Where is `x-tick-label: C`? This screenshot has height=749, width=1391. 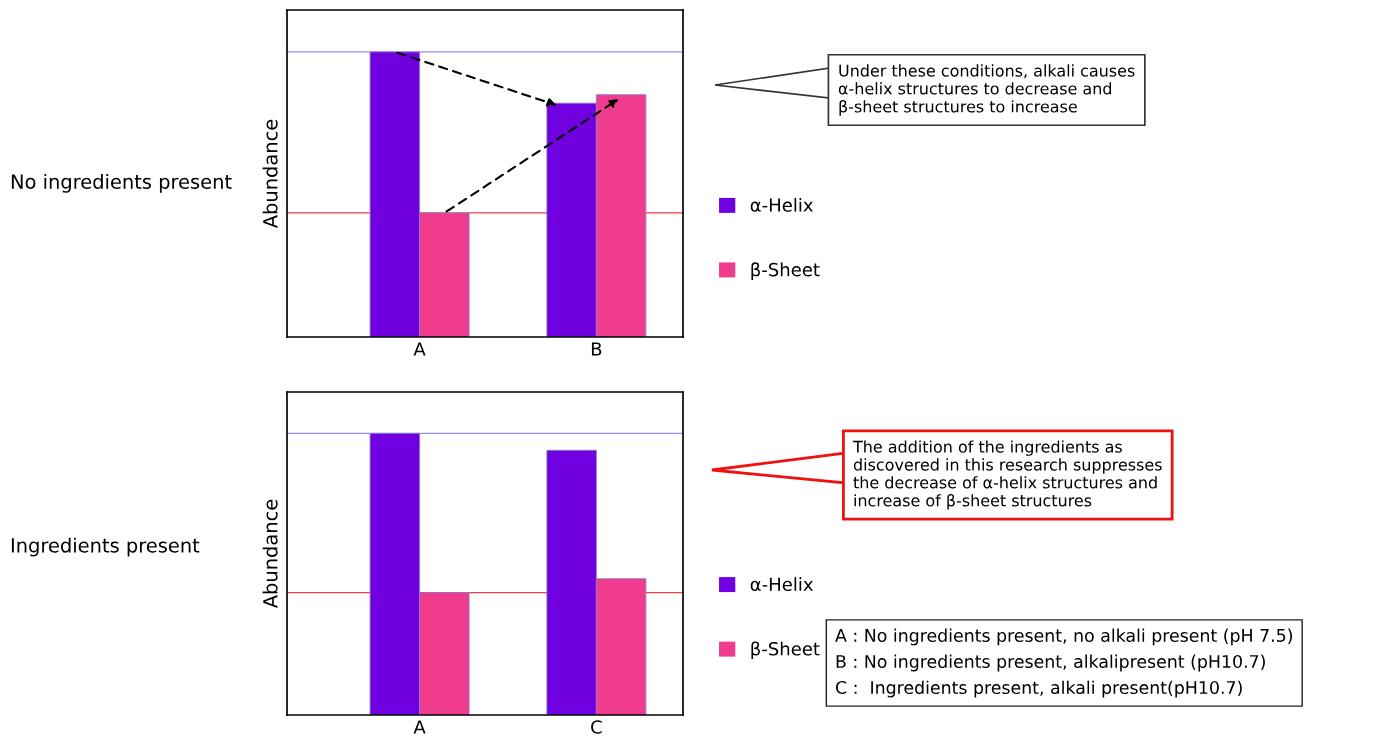 x-tick-label: C is located at coordinates (596, 727).